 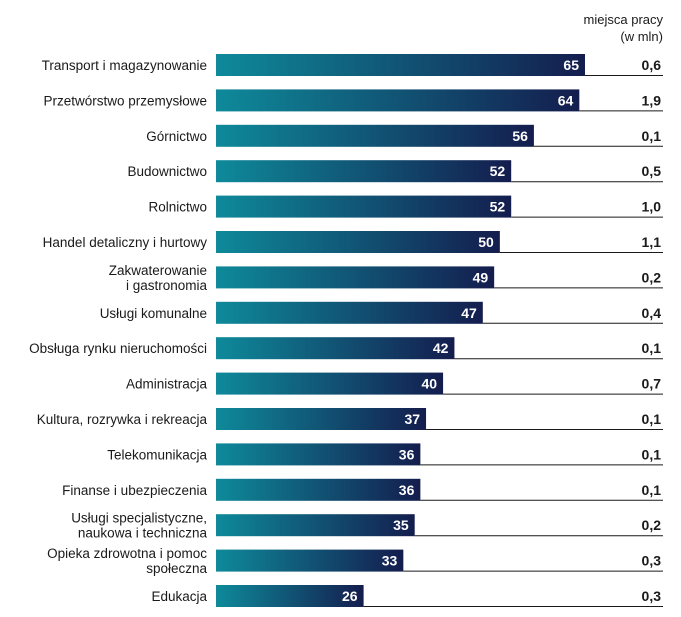 I want to click on category-label-14-line-1: Usługi specjalistyczne,, so click(x=139, y=518).